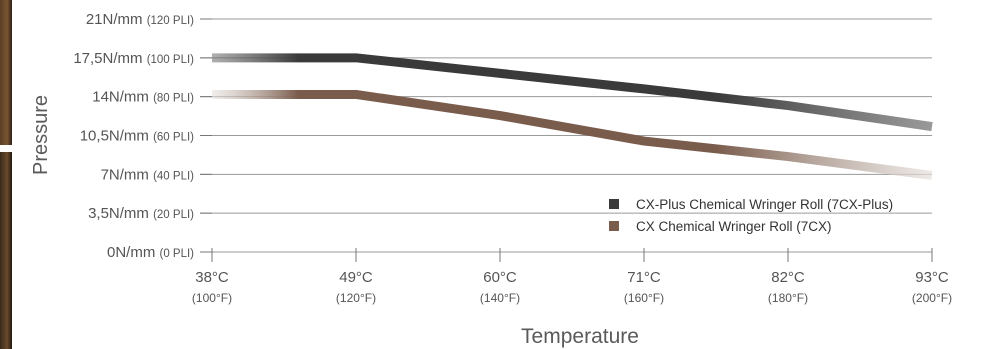  Describe the element at coordinates (41, 135) in the screenshot. I see `y-axis-title: Pressure` at that location.